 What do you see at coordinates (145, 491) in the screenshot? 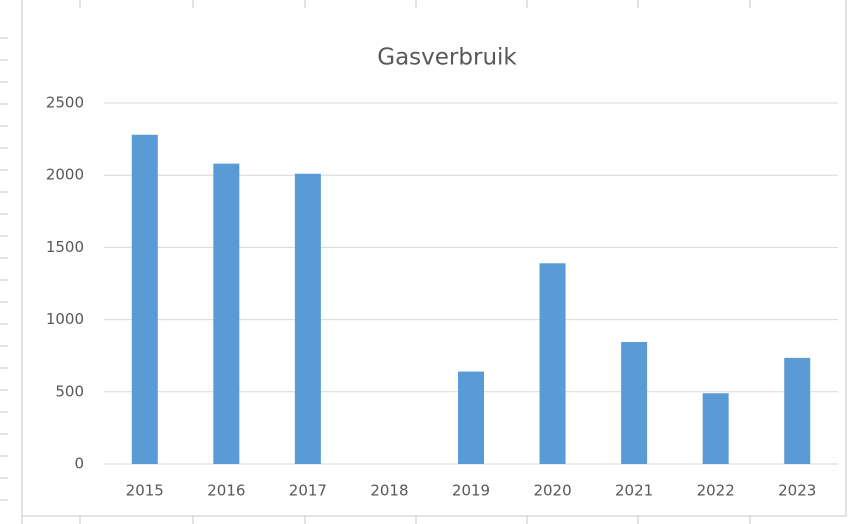
I see `x-tick-label: 2015` at bounding box center [145, 491].